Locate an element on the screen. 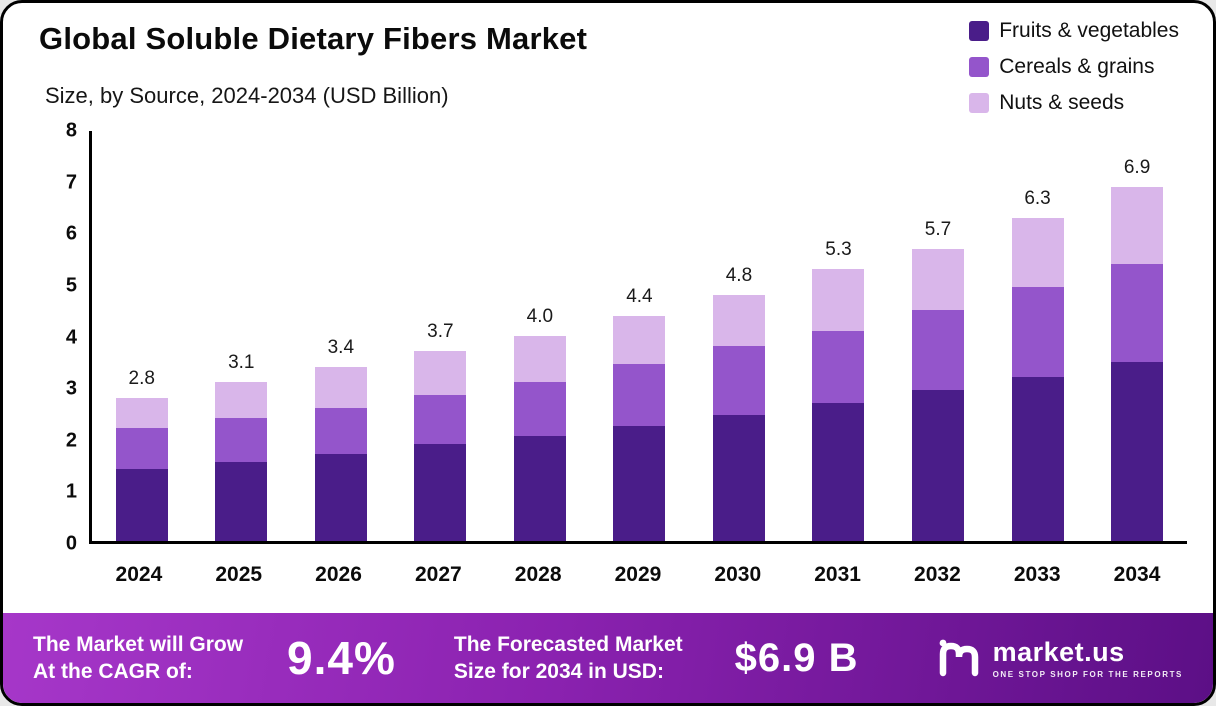 The width and height of the screenshot is (1216, 706). bar-total-label: 6.3 is located at coordinates (1037, 199).